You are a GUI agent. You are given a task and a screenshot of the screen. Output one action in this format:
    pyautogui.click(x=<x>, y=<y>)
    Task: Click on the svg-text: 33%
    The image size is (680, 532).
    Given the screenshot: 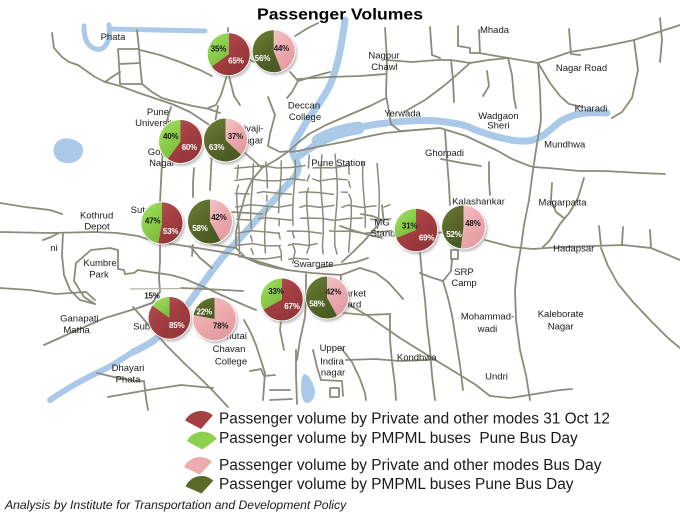 What is the action you would take?
    pyautogui.click(x=275, y=291)
    